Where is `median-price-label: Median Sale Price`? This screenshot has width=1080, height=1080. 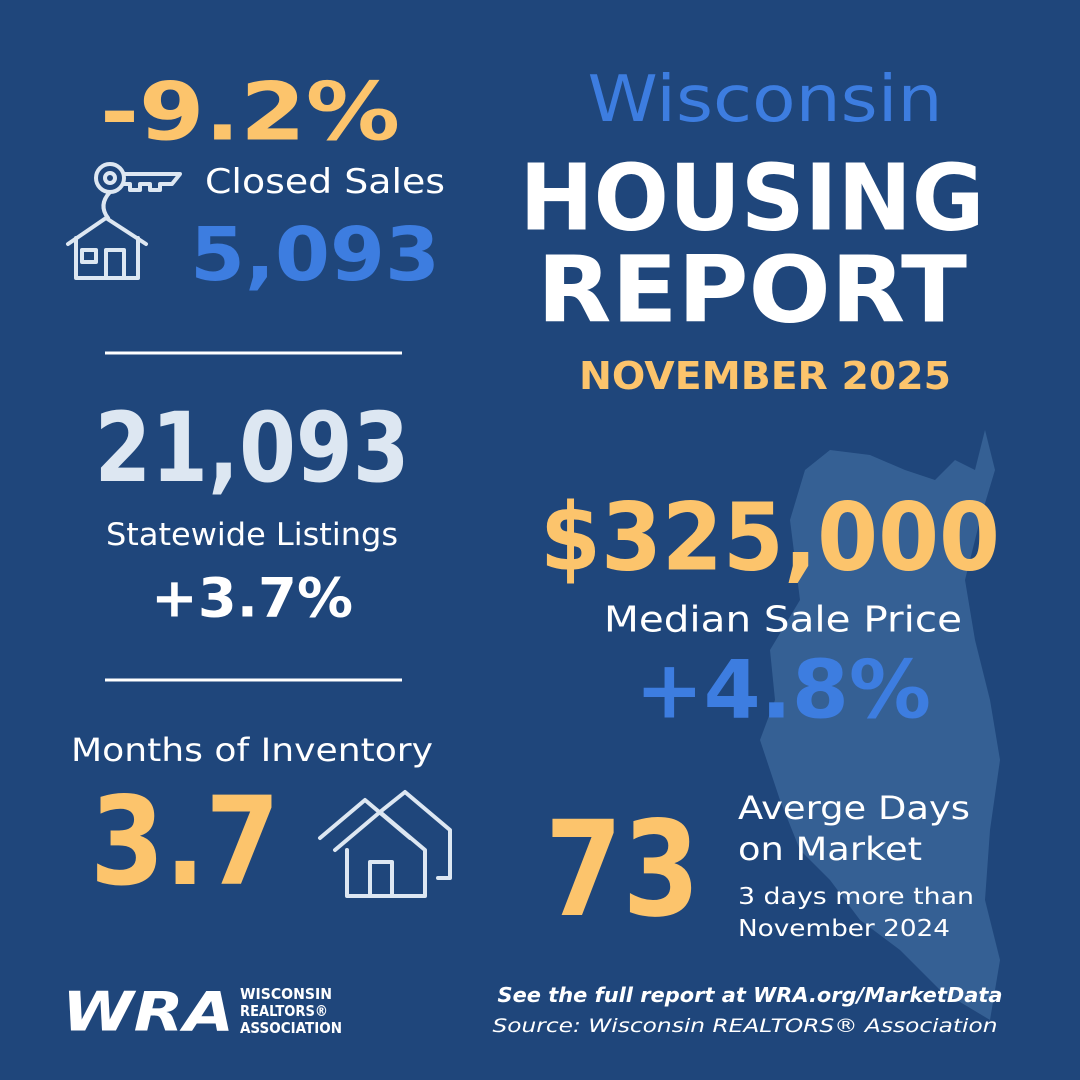 median-price-label: Median Sale Price is located at coordinates (783, 620).